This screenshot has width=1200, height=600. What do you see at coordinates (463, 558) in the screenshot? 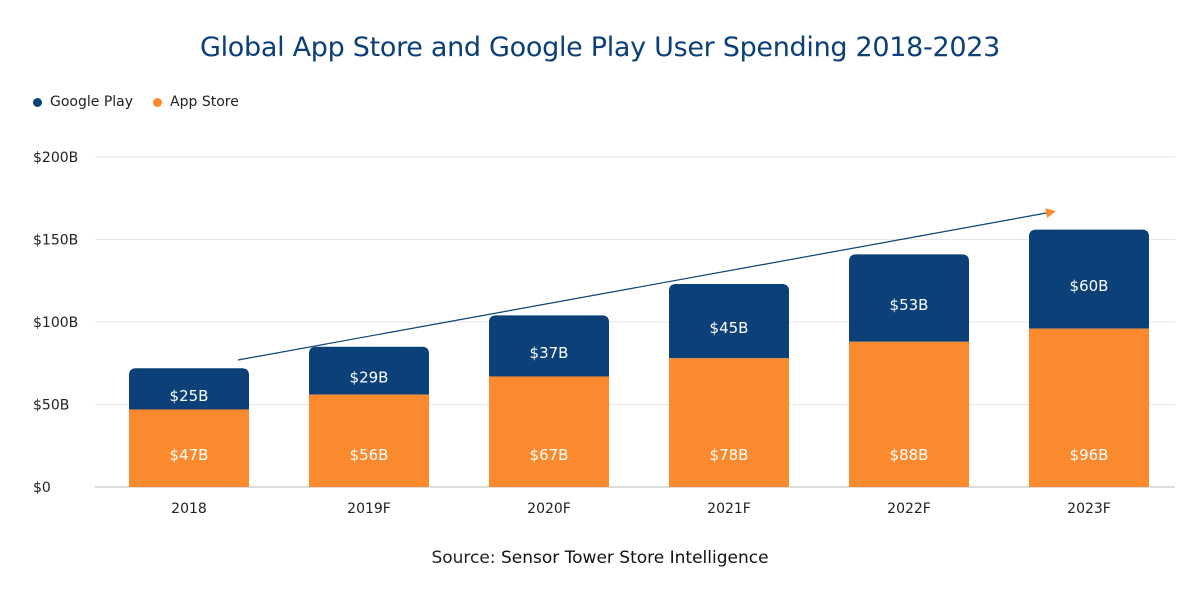
I see `source-prefix: Source:` at bounding box center [463, 558].